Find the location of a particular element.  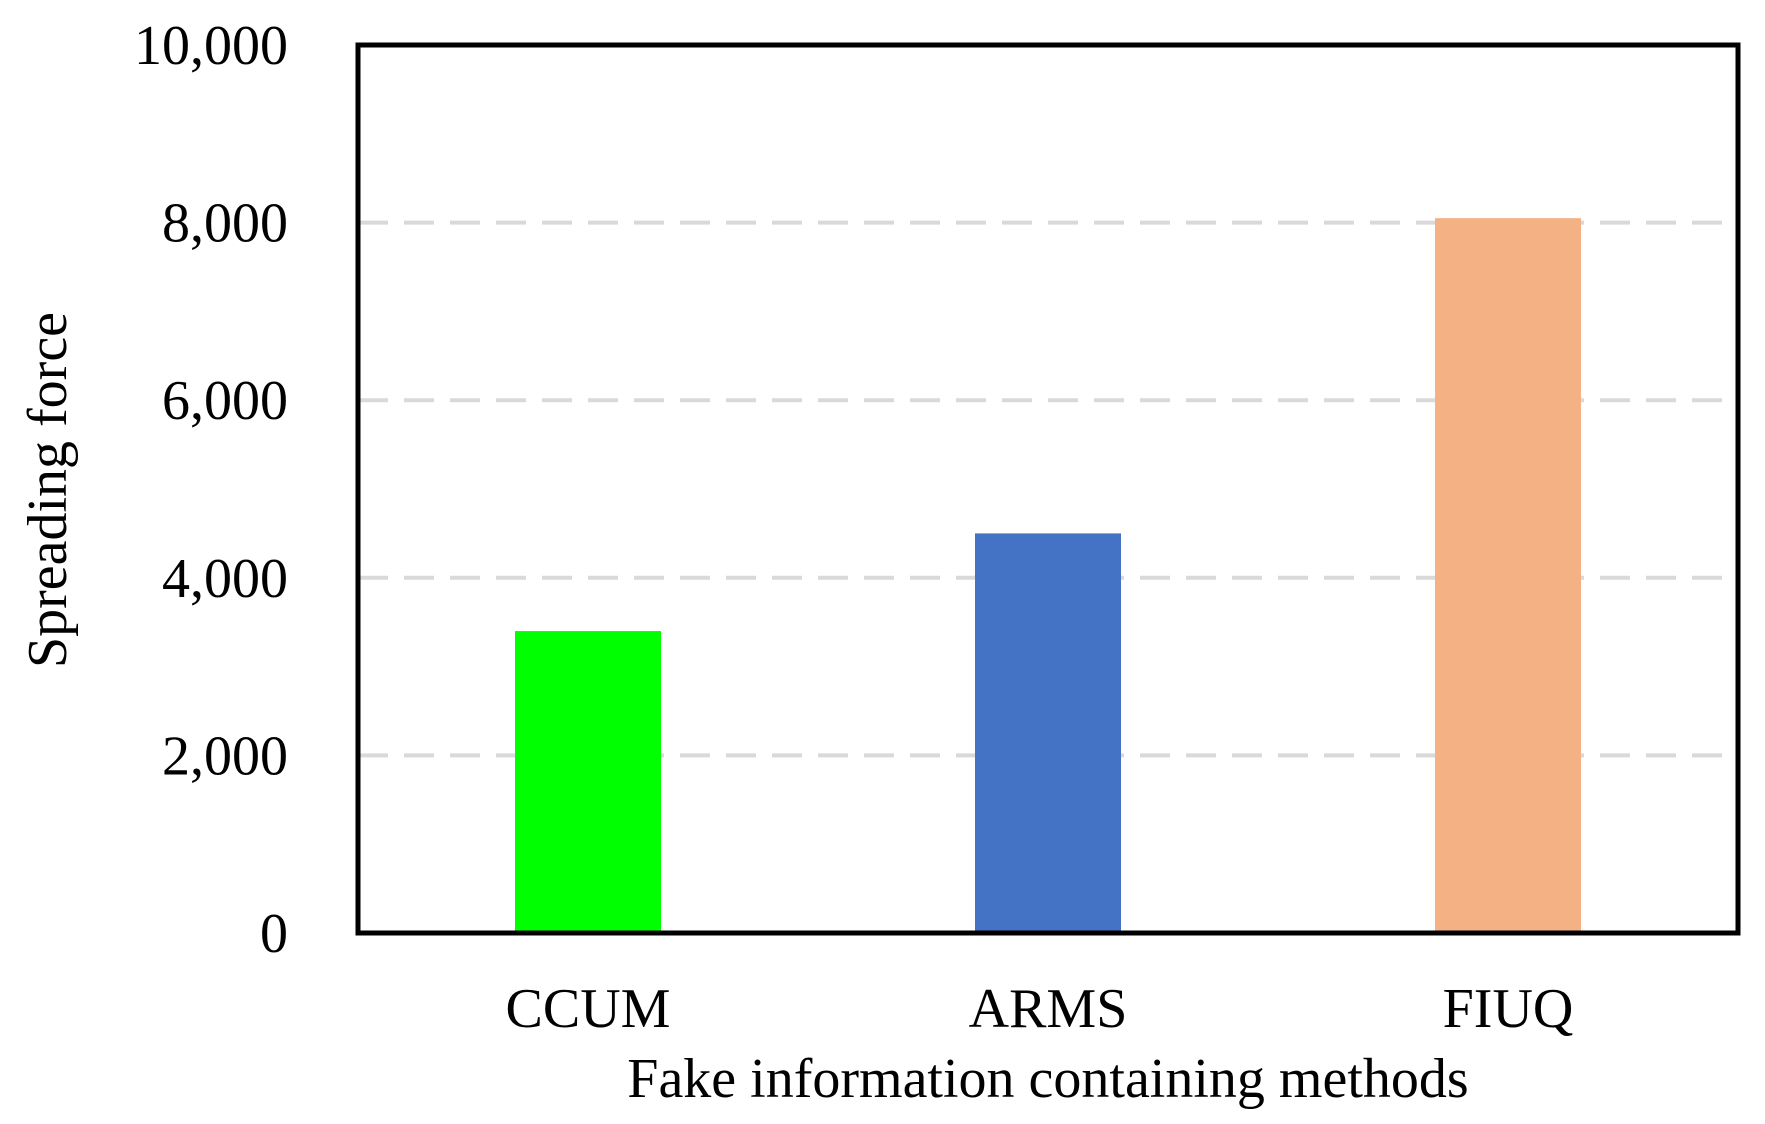

bar-fiuq is located at coordinates (1508, 575).